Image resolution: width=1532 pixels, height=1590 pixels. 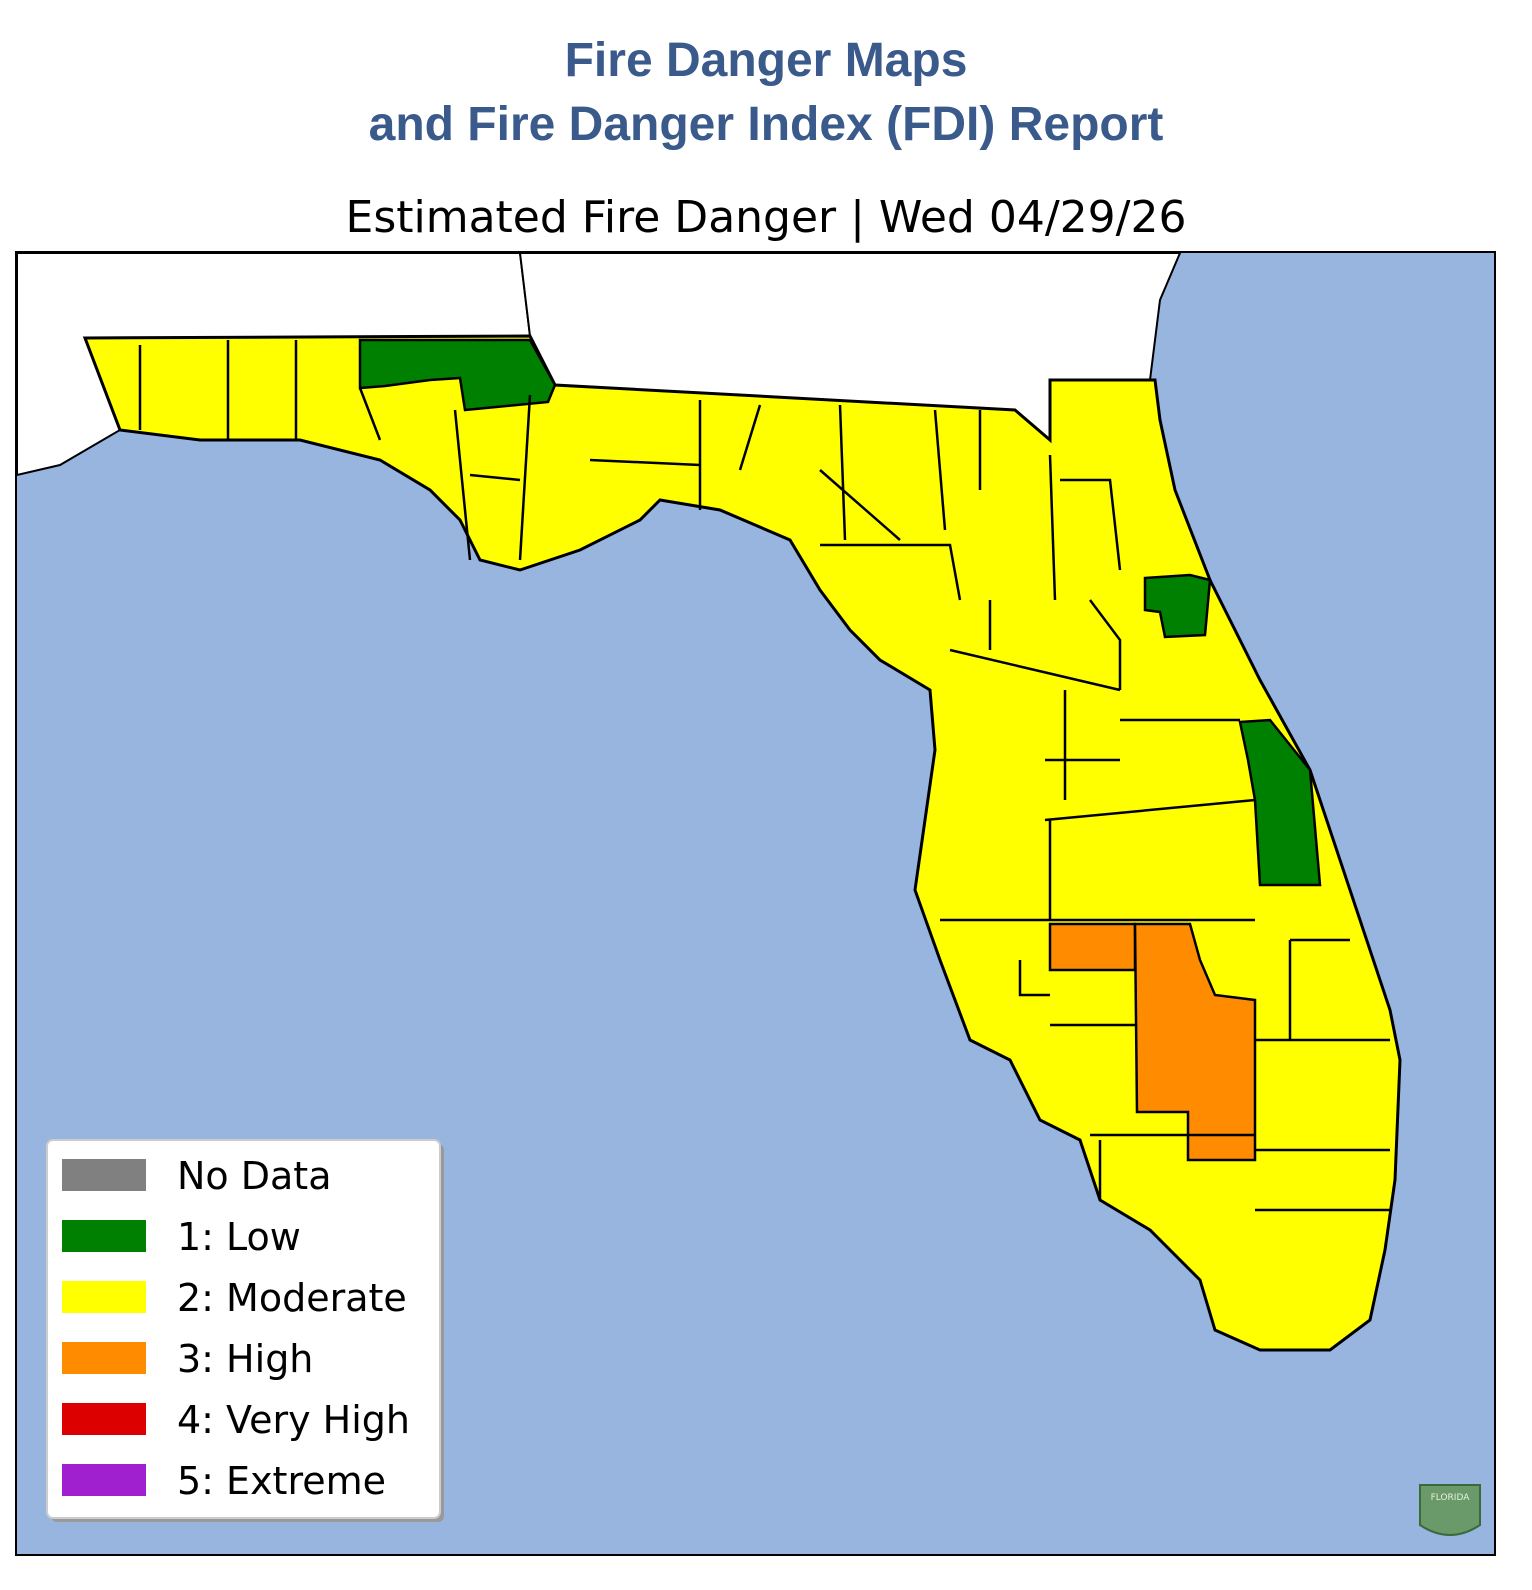 I want to click on map-subtitle: Estimated Fire Danger | Wed 04/29/26, so click(x=766, y=217).